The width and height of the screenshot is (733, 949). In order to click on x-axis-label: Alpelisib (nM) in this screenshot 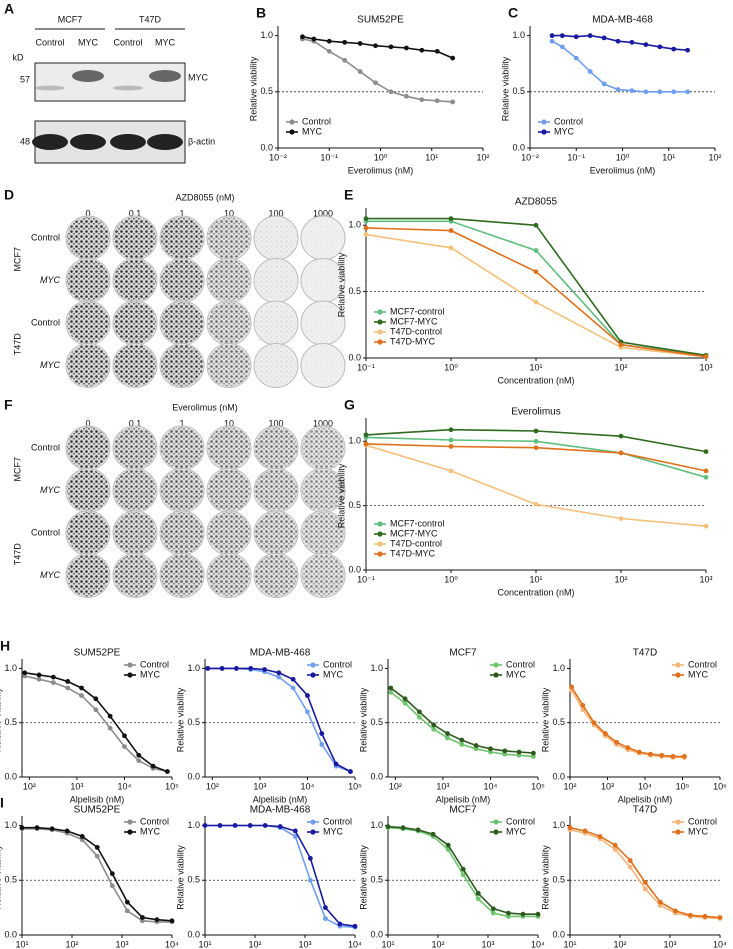, I will do `click(280, 799)`.